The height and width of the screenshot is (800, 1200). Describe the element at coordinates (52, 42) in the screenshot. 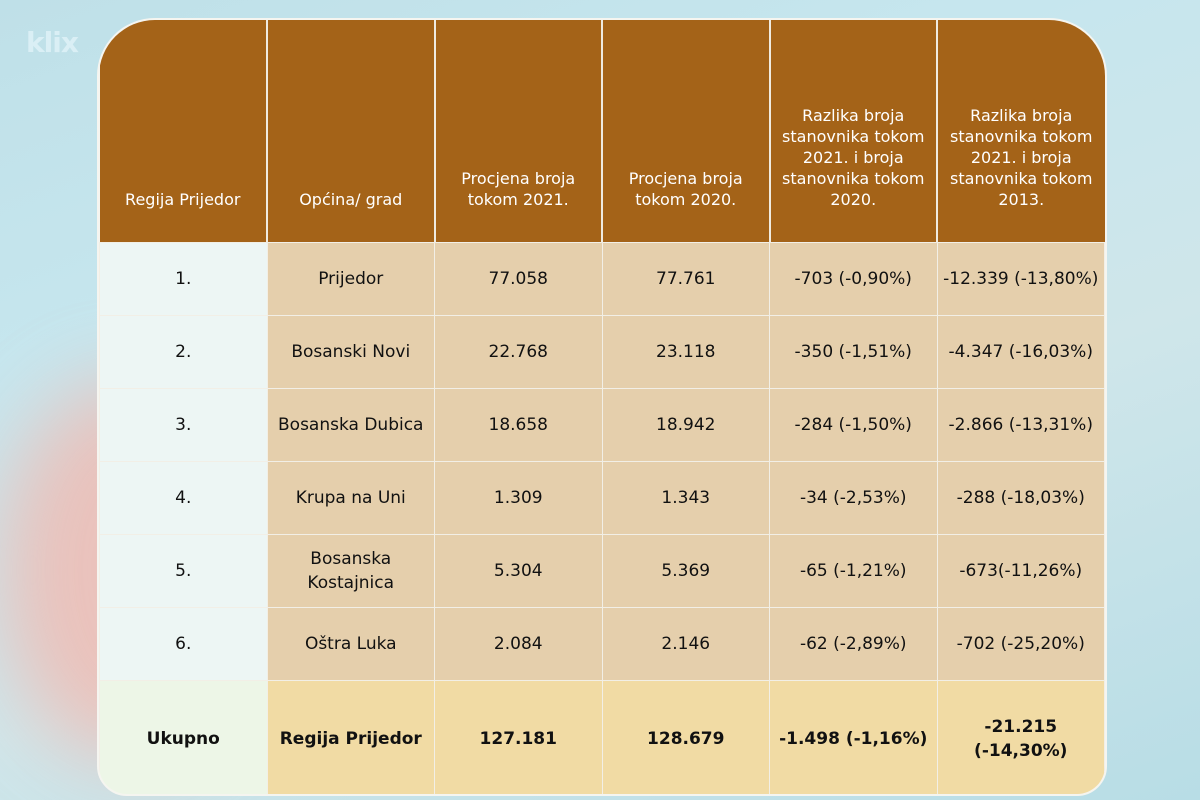

I see `klix-logo: klix` at that location.